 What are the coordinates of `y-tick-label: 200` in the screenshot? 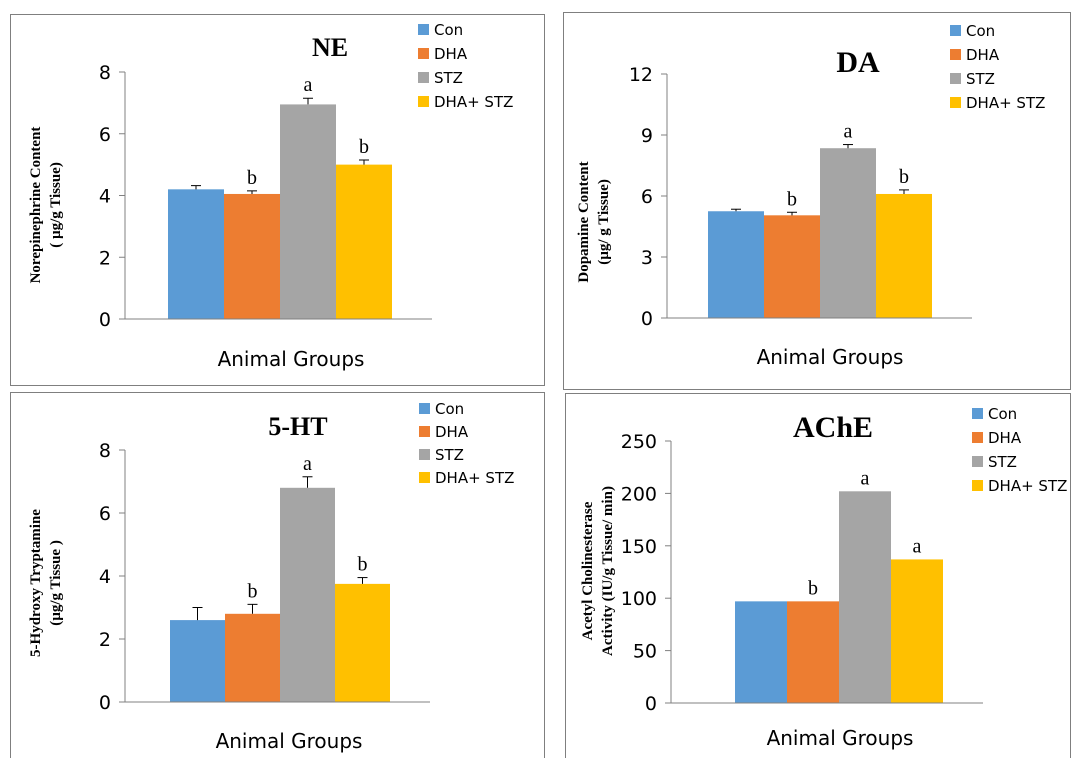 It's located at (639, 494).